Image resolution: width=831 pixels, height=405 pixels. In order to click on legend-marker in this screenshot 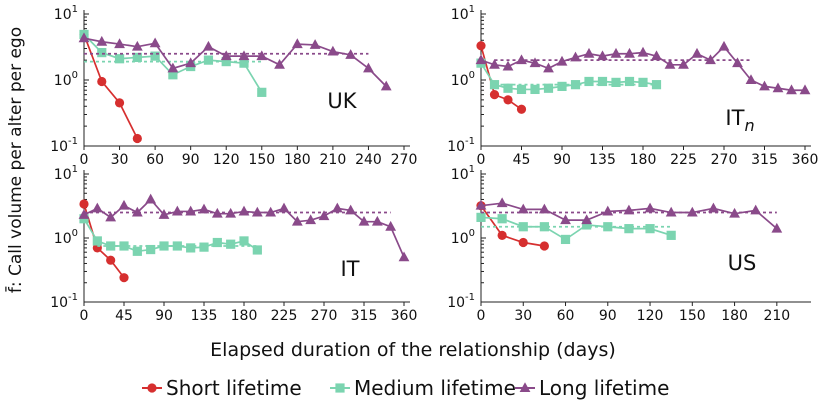, I will do `click(152, 388)`.